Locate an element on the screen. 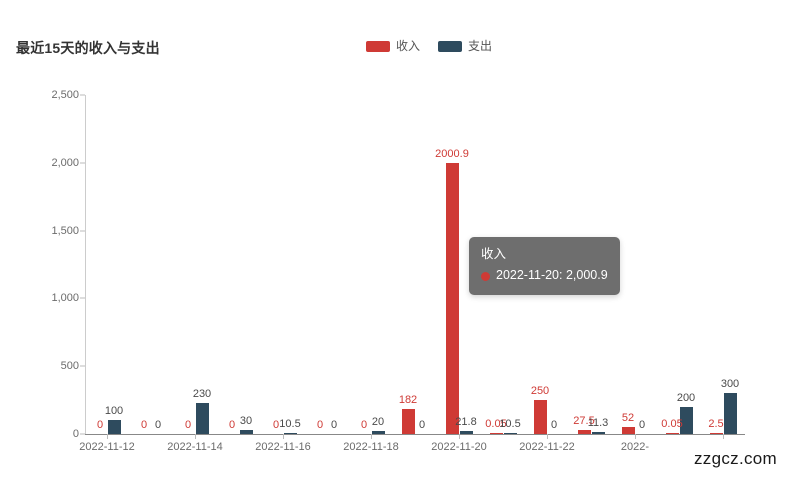 This screenshot has height=477, width=791. bar-value-label-income: 27.5 is located at coordinates (584, 421).